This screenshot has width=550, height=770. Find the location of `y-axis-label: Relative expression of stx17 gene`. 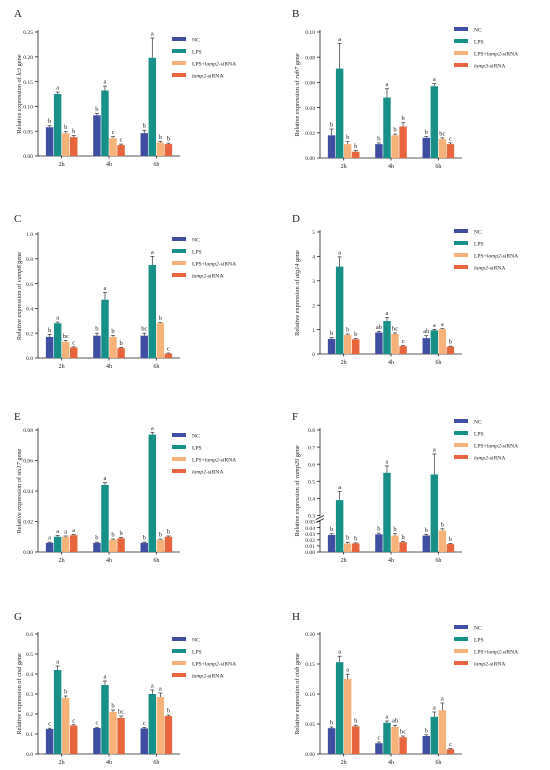

y-axis-label: Relative expression of stx17 gene is located at coordinates (19, 490).